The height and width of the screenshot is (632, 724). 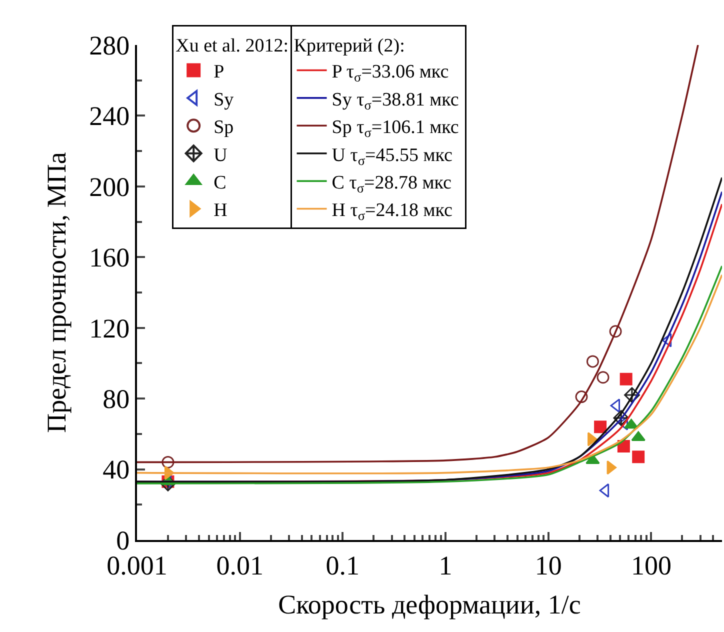 I want to click on y-axis-title: Предел прочности, МПа, so click(x=57, y=292).